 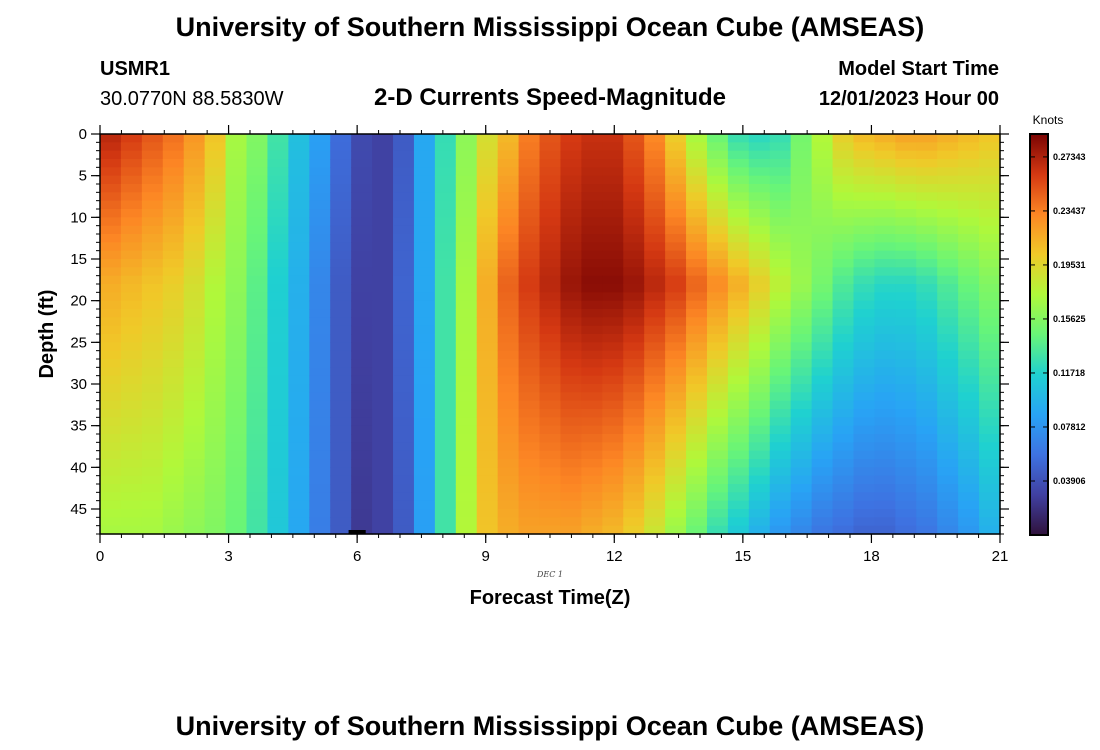 I want to click on model-start-label: Model Start Time, so click(x=918, y=69).